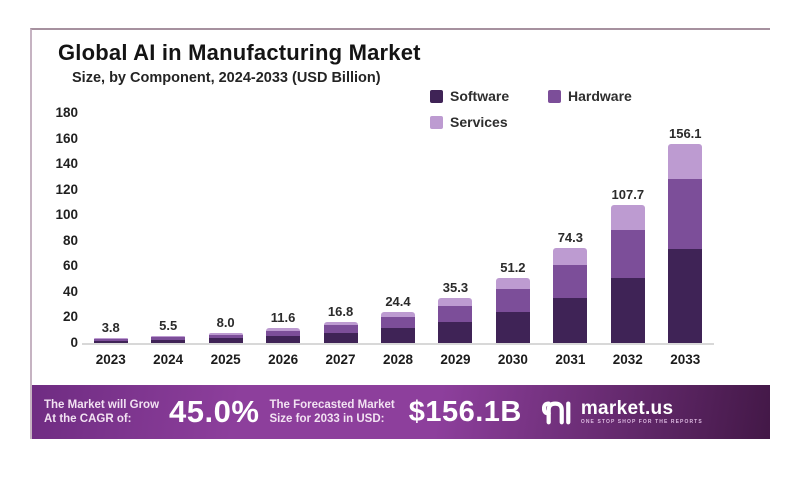 This screenshot has width=800, height=500. Describe the element at coordinates (560, 109) in the screenshot. I see `legend: Software Hardware Services` at that location.